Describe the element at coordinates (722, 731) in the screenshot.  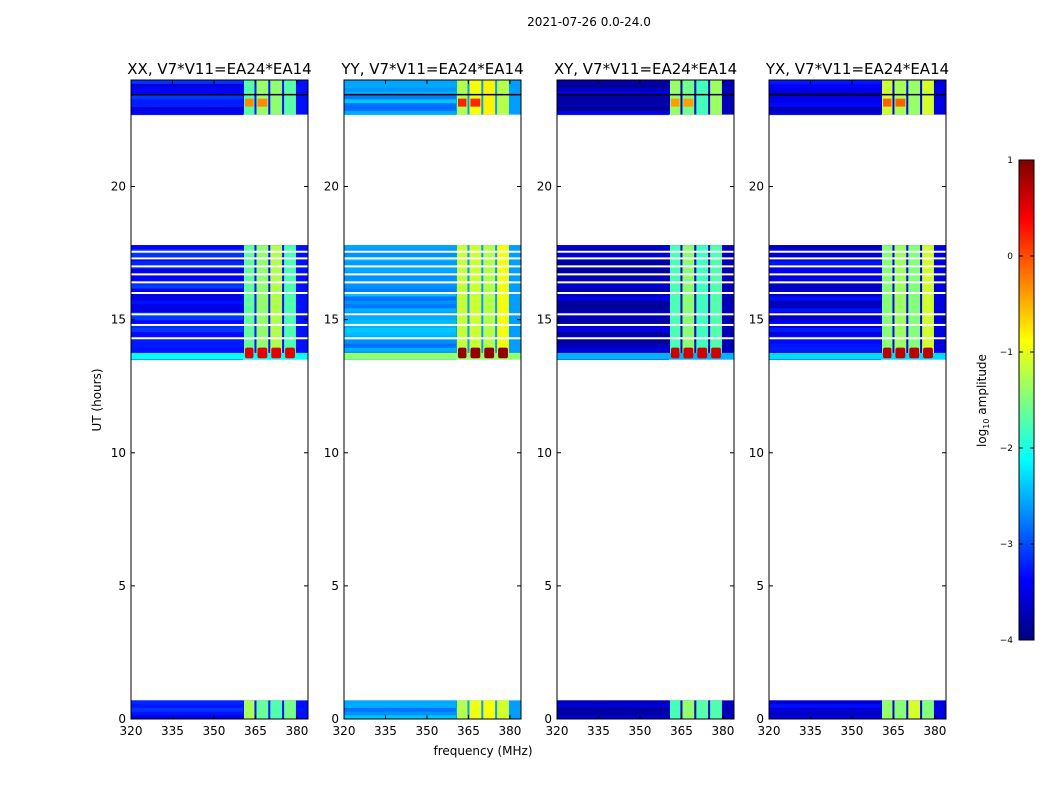
I see `x-tick-label: 380` at that location.